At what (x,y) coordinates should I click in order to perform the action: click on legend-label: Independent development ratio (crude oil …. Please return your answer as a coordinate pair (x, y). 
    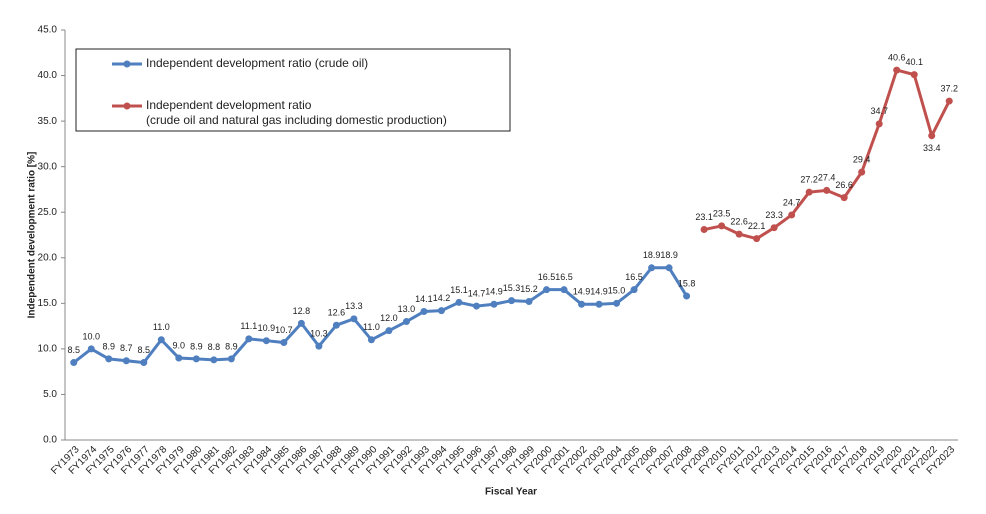
    Looking at the image, I should click on (296, 112).